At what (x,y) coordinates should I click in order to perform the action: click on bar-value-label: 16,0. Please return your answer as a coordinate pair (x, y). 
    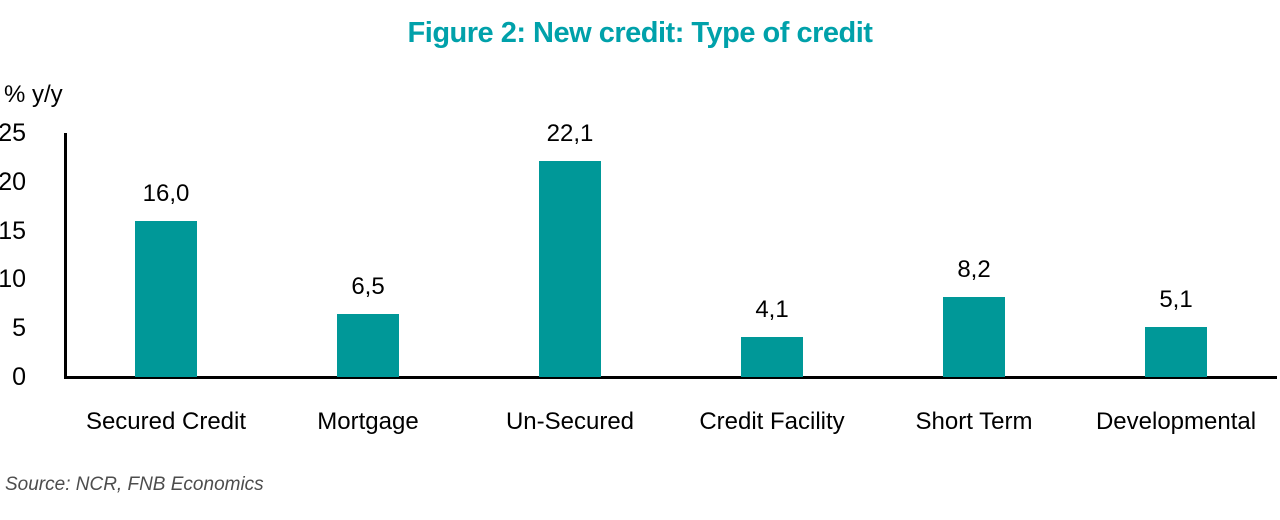
    Looking at the image, I should click on (166, 193).